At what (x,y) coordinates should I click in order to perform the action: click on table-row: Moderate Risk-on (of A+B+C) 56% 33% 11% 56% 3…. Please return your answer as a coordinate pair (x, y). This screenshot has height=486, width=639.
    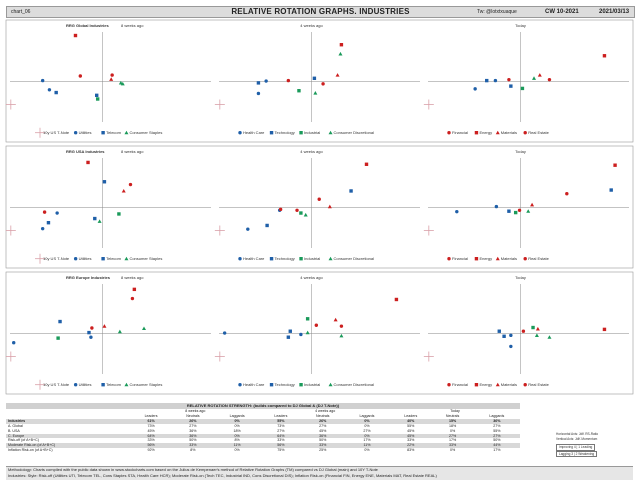
    Looking at the image, I should click on (263, 446).